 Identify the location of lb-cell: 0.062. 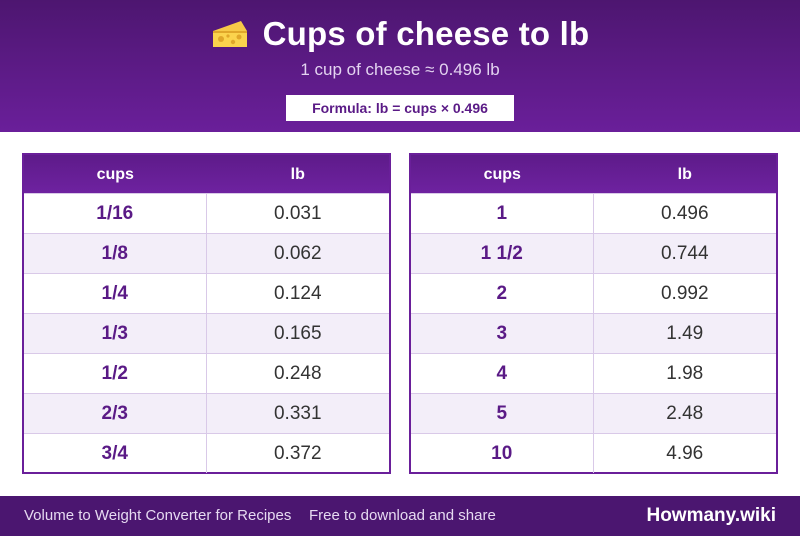
(297, 253).